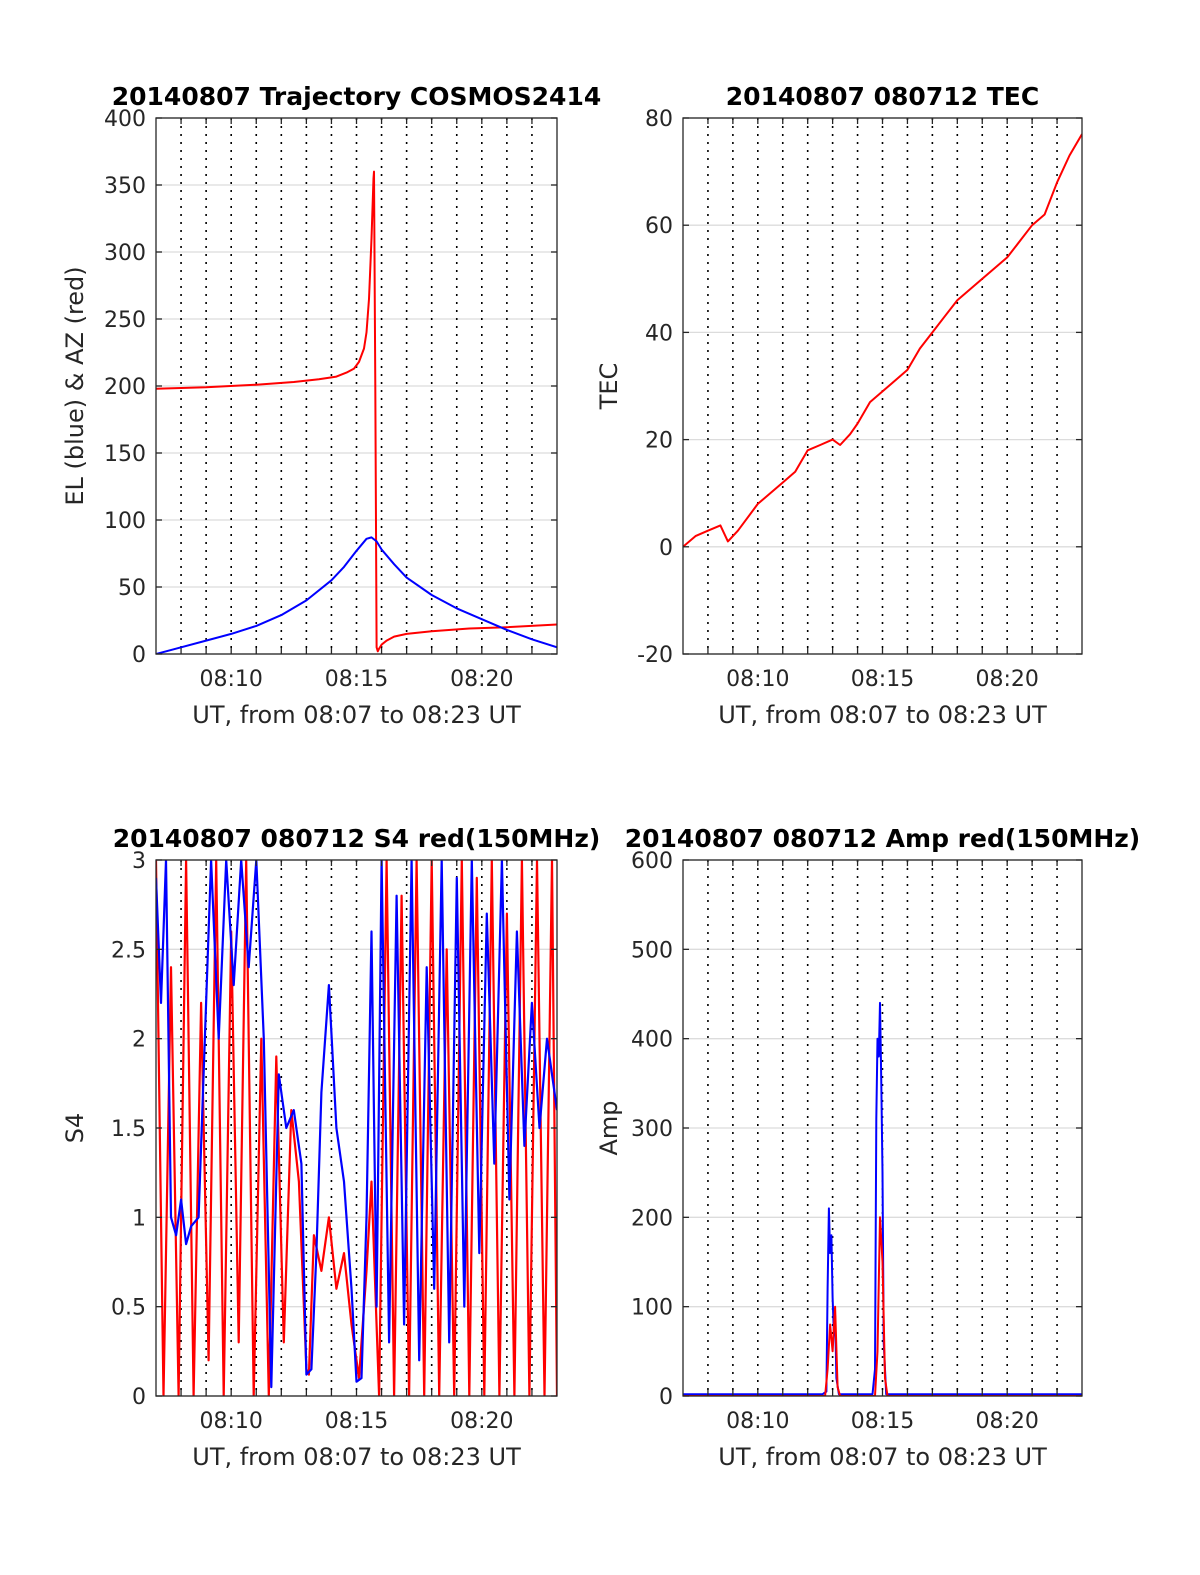  I want to click on y-tick-label: 150, so click(125, 454).